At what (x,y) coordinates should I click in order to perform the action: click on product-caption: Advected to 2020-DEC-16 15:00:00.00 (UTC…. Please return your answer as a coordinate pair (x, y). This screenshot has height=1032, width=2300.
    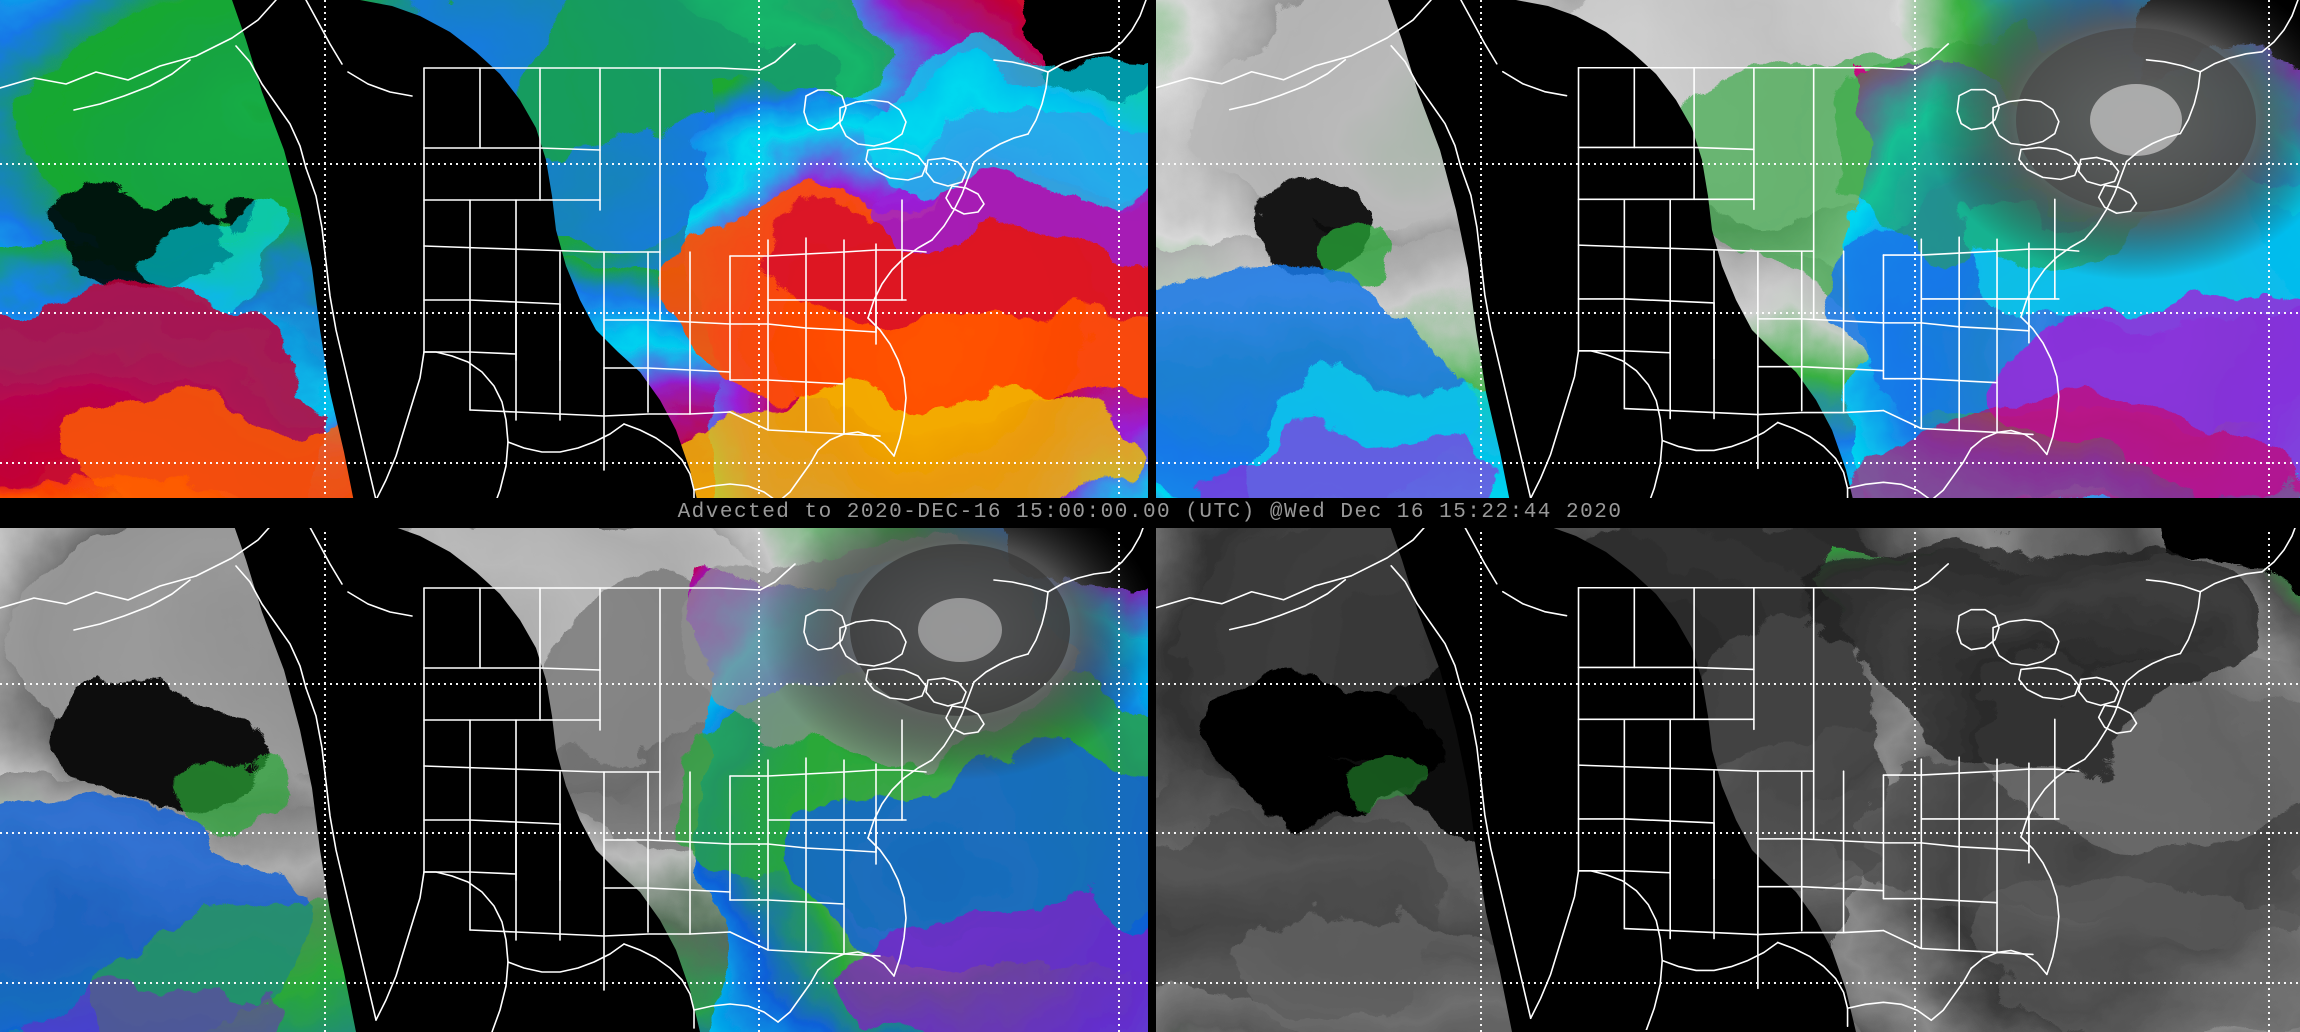
    Looking at the image, I should click on (1150, 513).